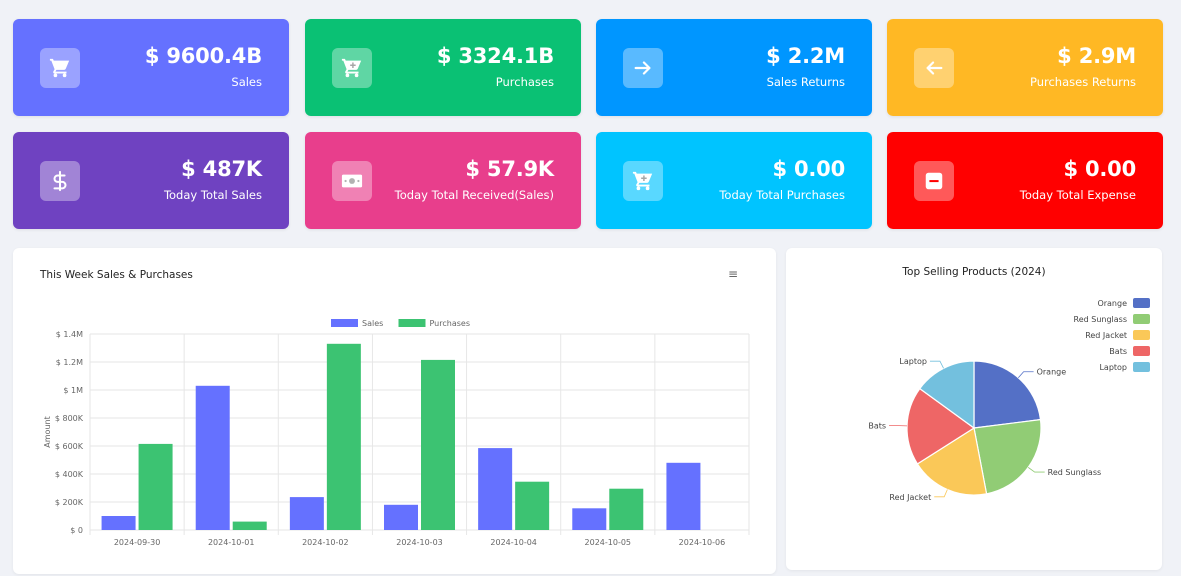 The height and width of the screenshot is (576, 1181). I want to click on hamburger-icon: ≡, so click(732, 274).